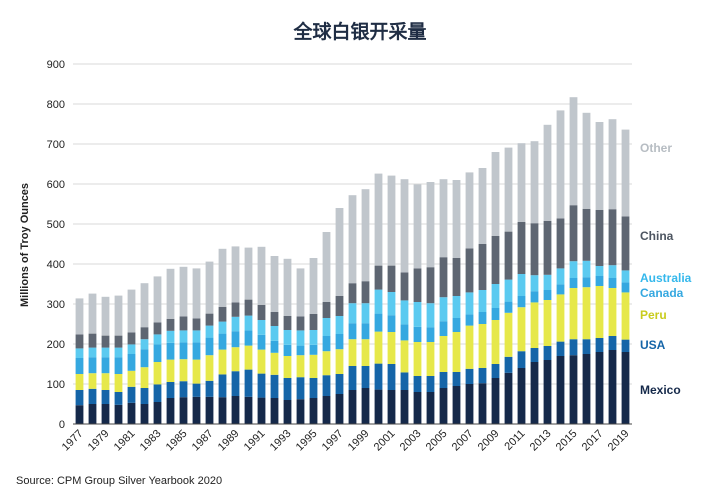 This screenshot has width=720, height=501. I want to click on bar-stack-1986, so click(196, 346).